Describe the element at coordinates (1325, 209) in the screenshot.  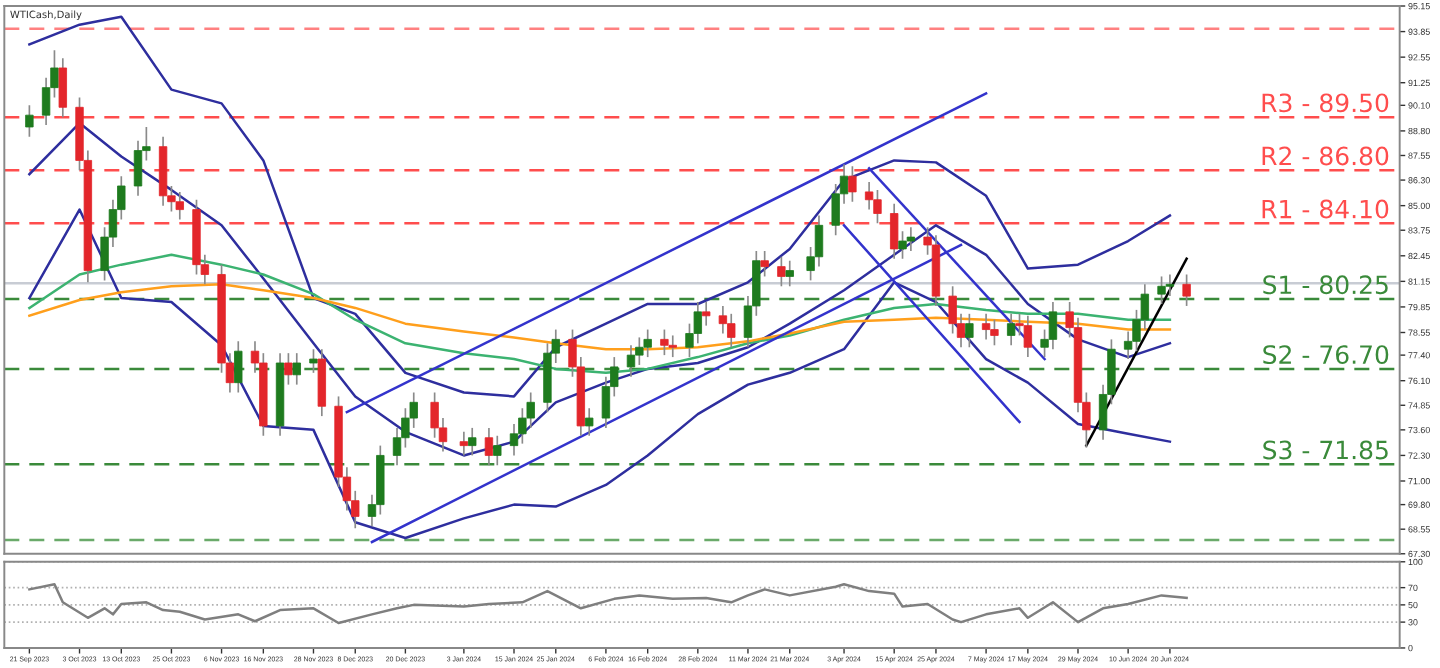
I see `ref-line-label: R1 - 84.10` at that location.